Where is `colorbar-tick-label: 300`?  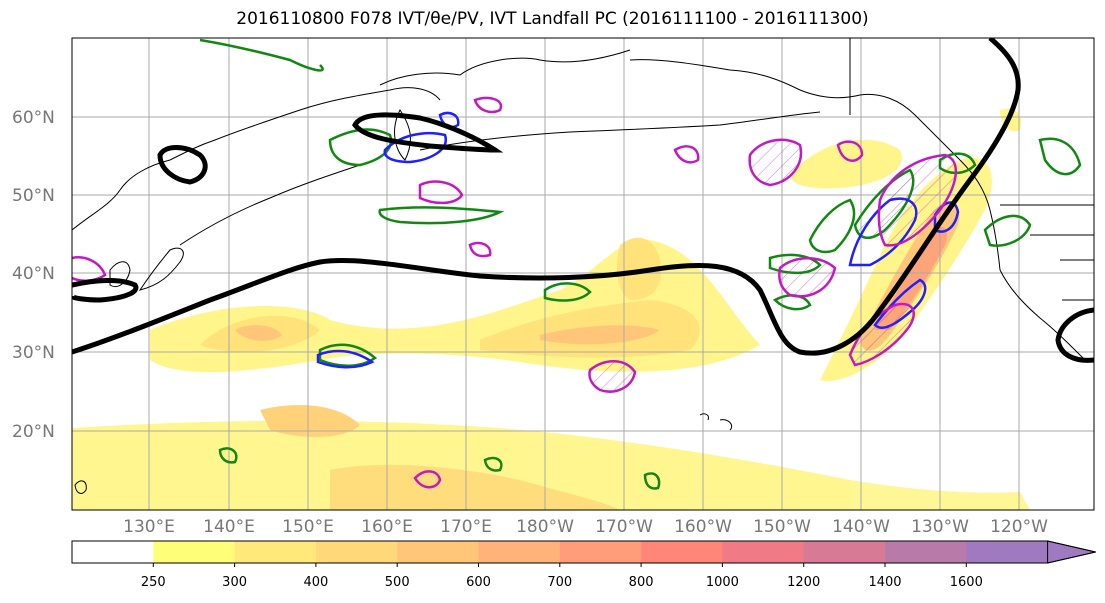
colorbar-tick-label: 300 is located at coordinates (235, 582).